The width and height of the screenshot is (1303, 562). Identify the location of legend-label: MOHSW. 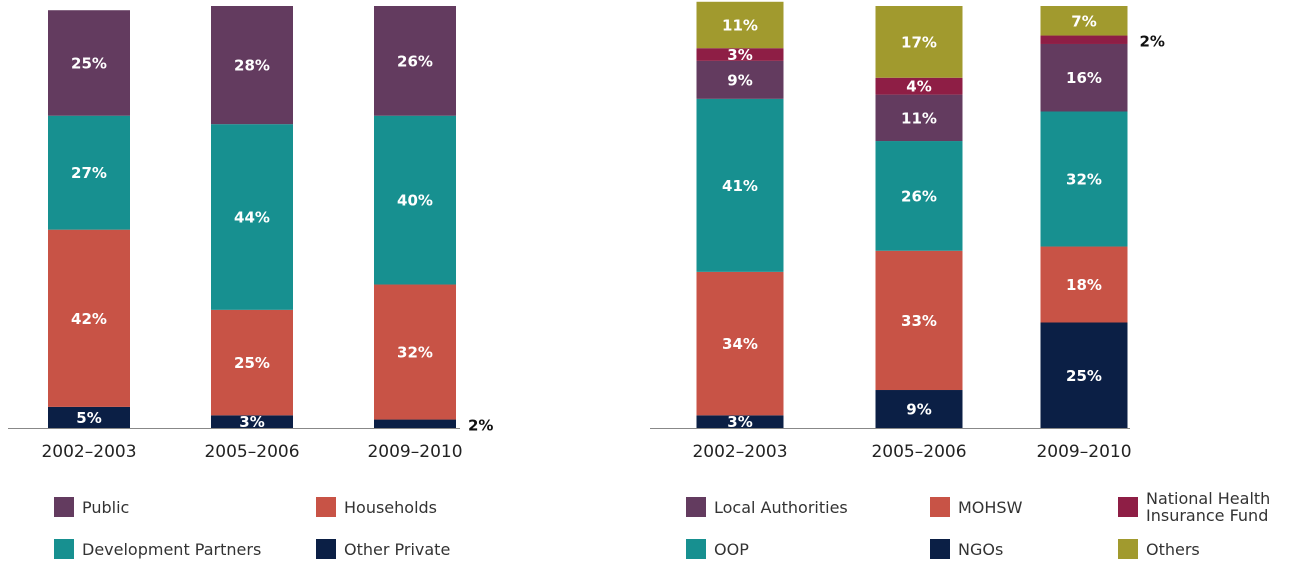
(990, 507).